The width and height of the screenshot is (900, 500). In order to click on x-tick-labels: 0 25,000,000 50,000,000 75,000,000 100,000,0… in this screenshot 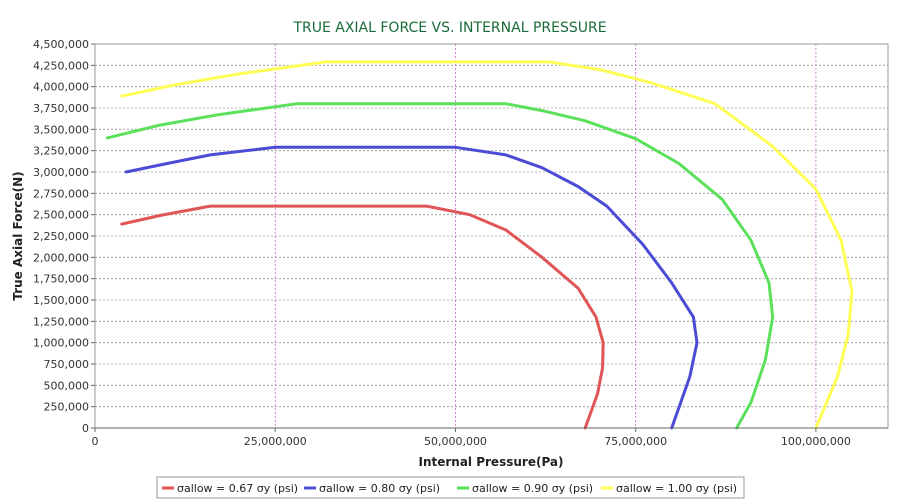, I will do `click(471, 438)`.